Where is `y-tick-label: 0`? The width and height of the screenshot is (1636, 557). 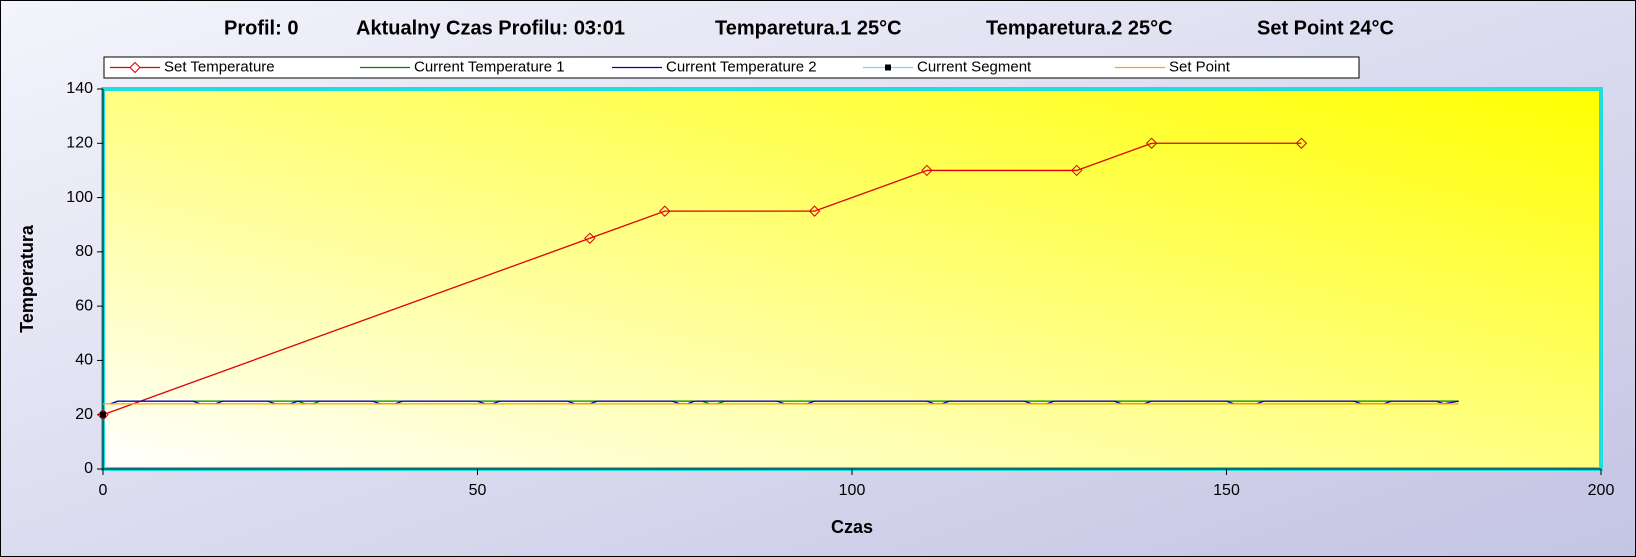 y-tick-label: 0 is located at coordinates (88, 468).